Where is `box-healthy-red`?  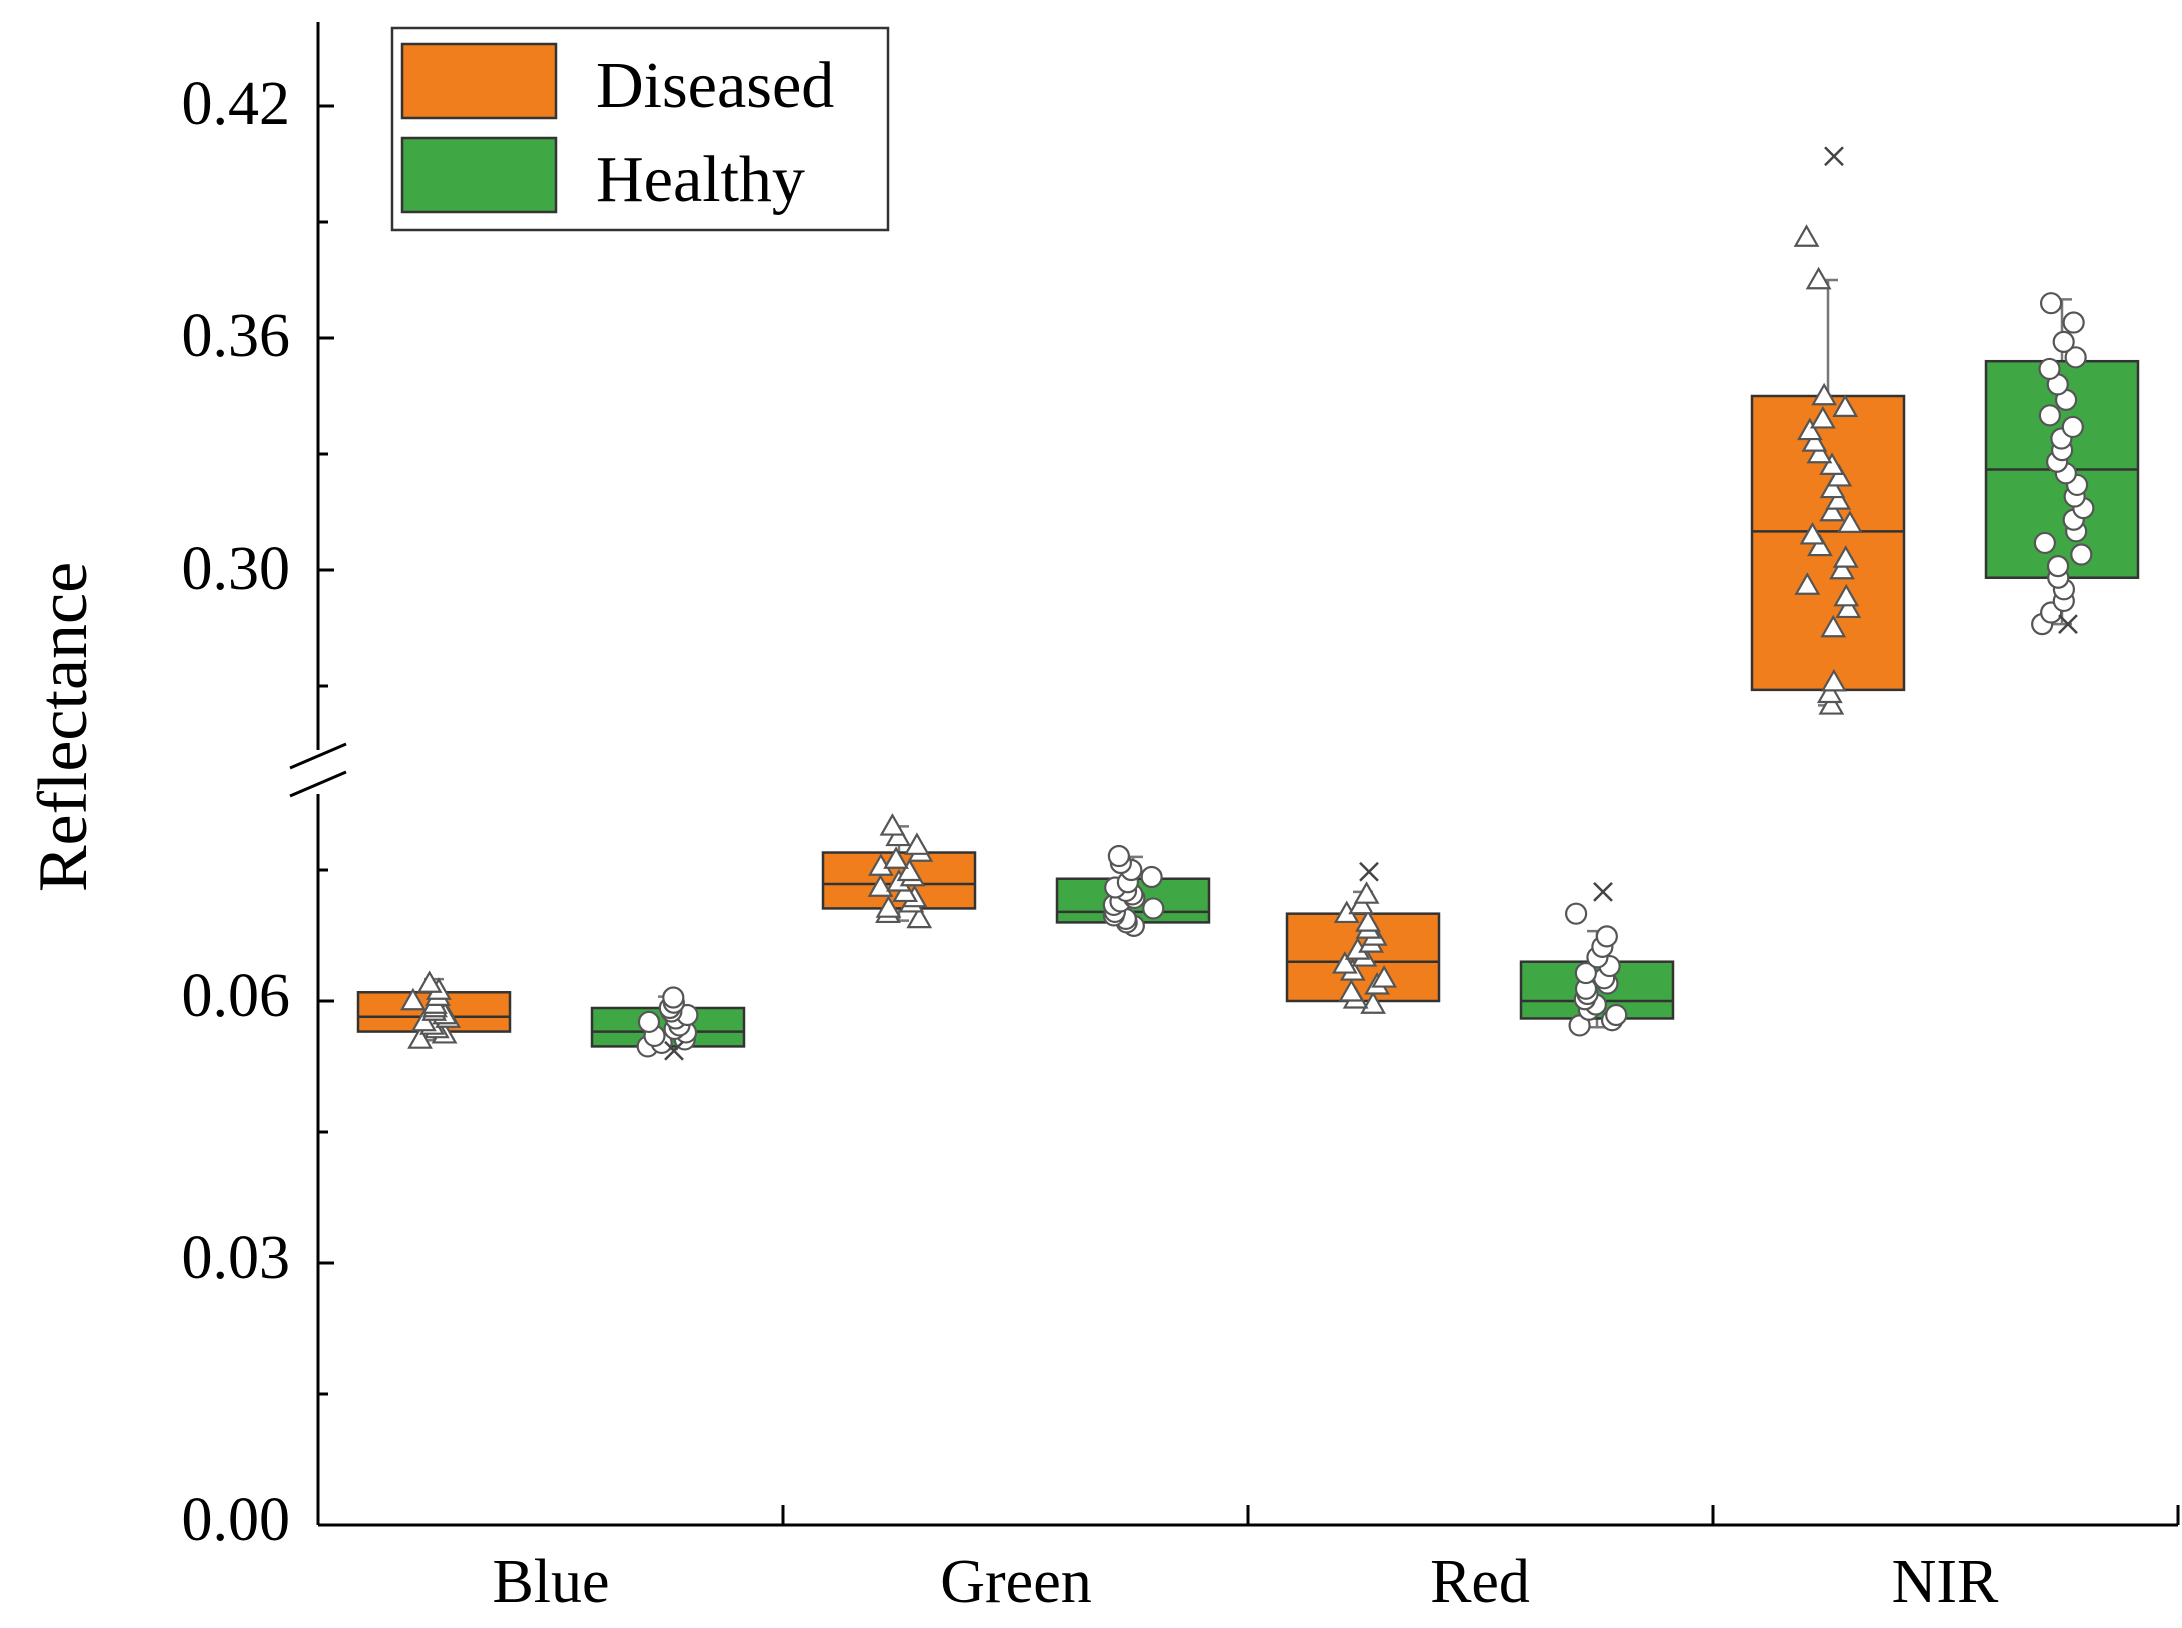
box-healthy-red is located at coordinates (1597, 959).